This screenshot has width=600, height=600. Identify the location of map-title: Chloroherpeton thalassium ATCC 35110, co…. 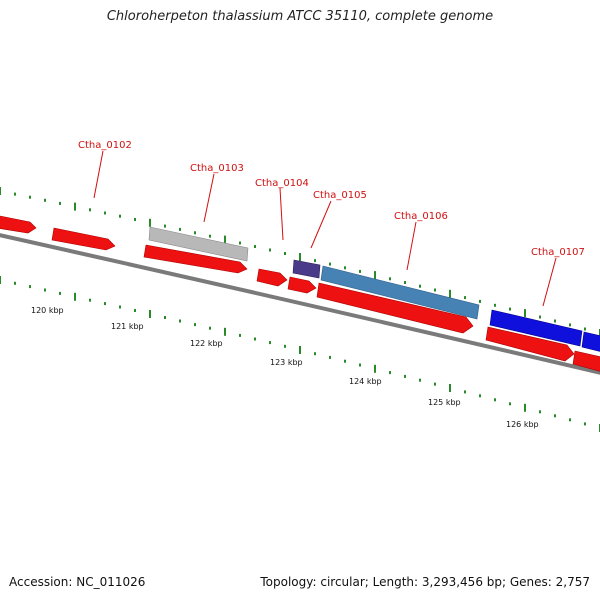
(300, 16).